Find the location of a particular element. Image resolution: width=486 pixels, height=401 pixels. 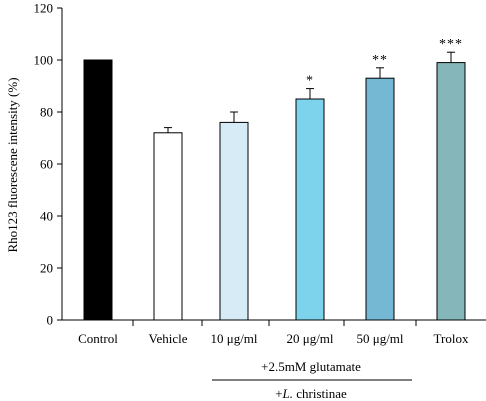

x-tick-label: 10 μg/ml is located at coordinates (233, 338).